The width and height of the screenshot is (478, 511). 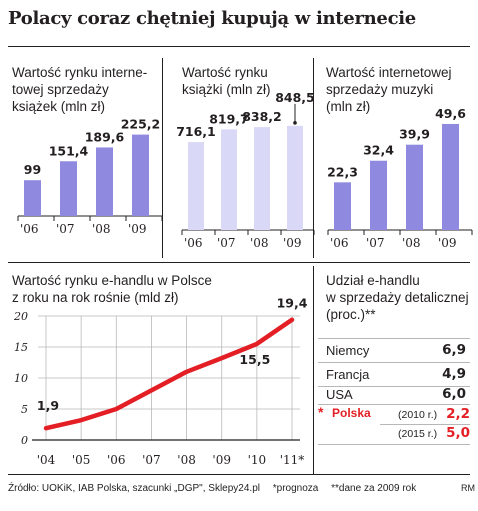 I want to click on x-tick-label: '11*, so click(x=292, y=460).